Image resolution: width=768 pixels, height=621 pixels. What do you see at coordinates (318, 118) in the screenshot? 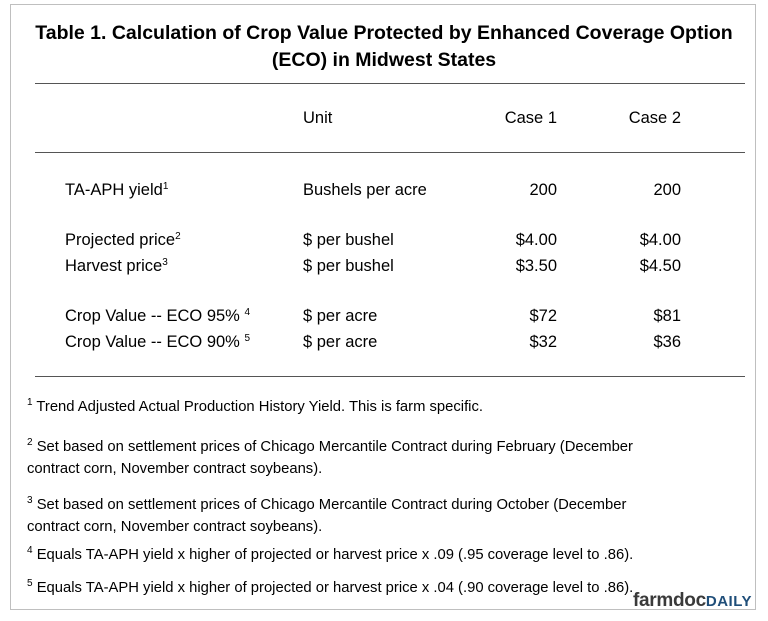
I see `column-header: Unit` at bounding box center [318, 118].